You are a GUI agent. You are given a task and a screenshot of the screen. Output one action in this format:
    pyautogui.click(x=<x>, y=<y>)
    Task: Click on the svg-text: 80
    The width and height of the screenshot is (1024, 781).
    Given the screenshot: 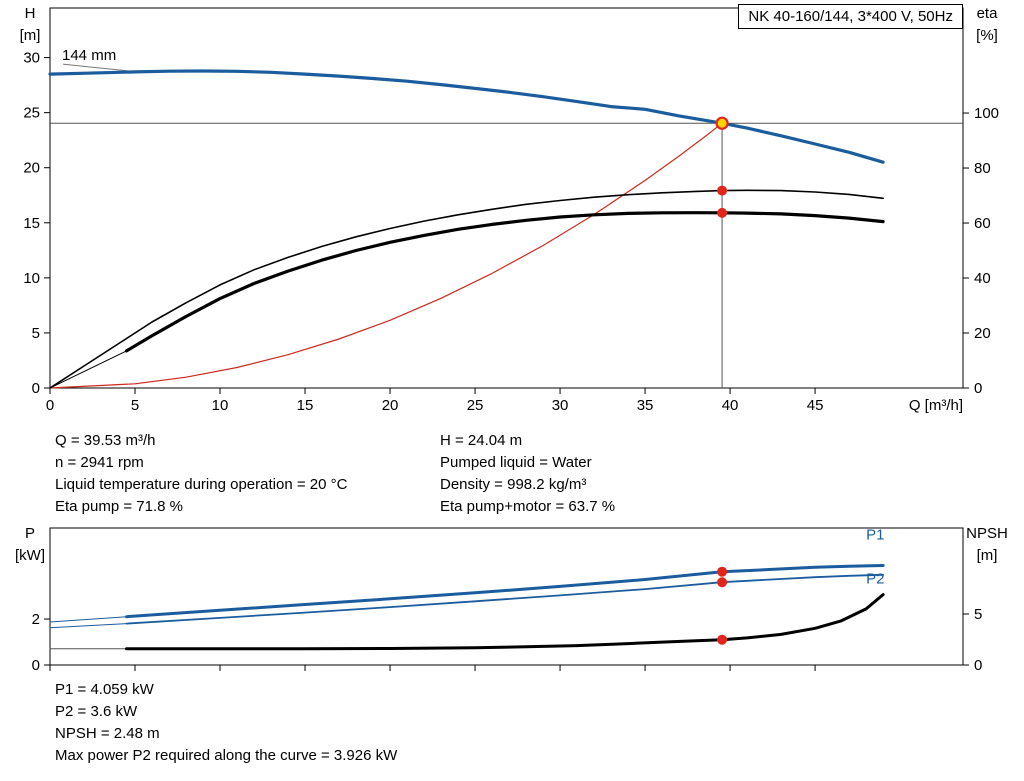 What is the action you would take?
    pyautogui.click(x=982, y=168)
    